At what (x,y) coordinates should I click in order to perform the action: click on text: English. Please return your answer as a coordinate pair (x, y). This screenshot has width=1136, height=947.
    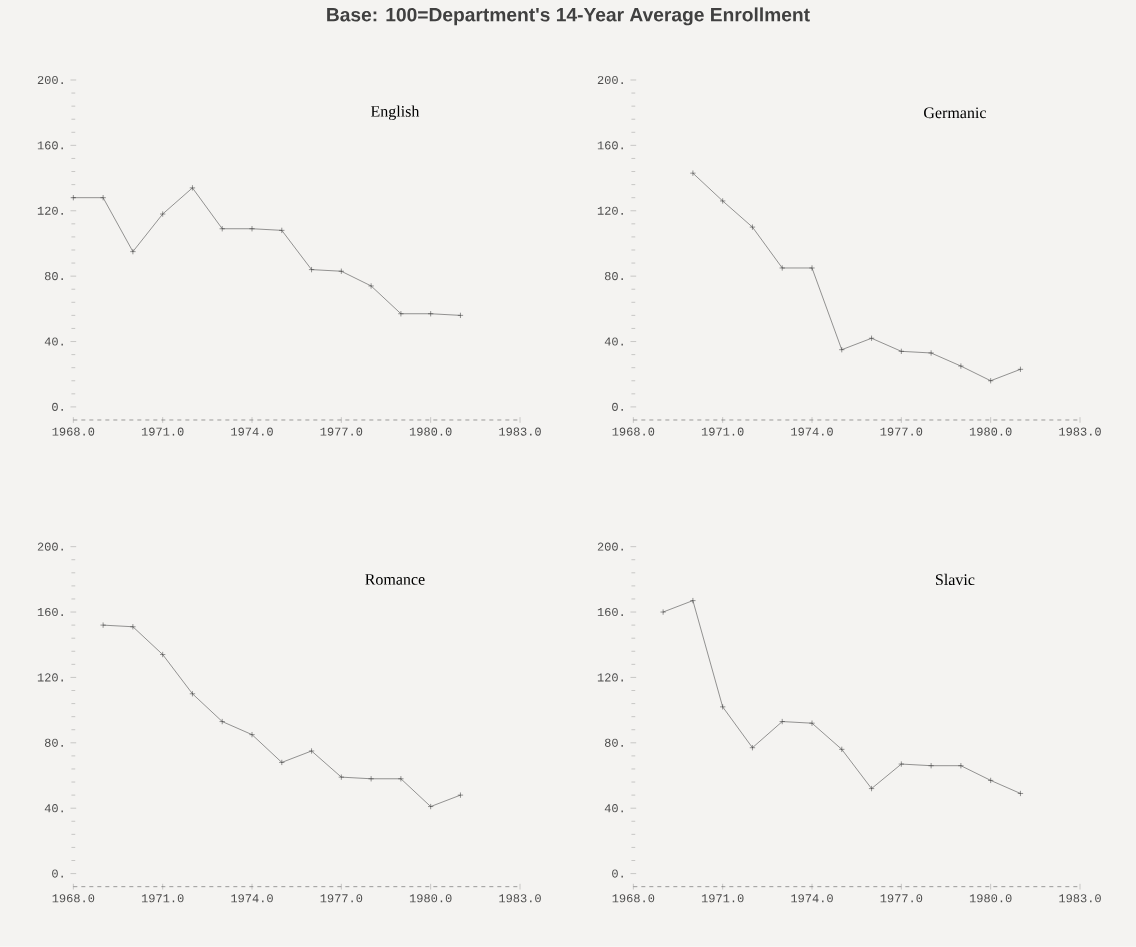
    Looking at the image, I should click on (395, 113).